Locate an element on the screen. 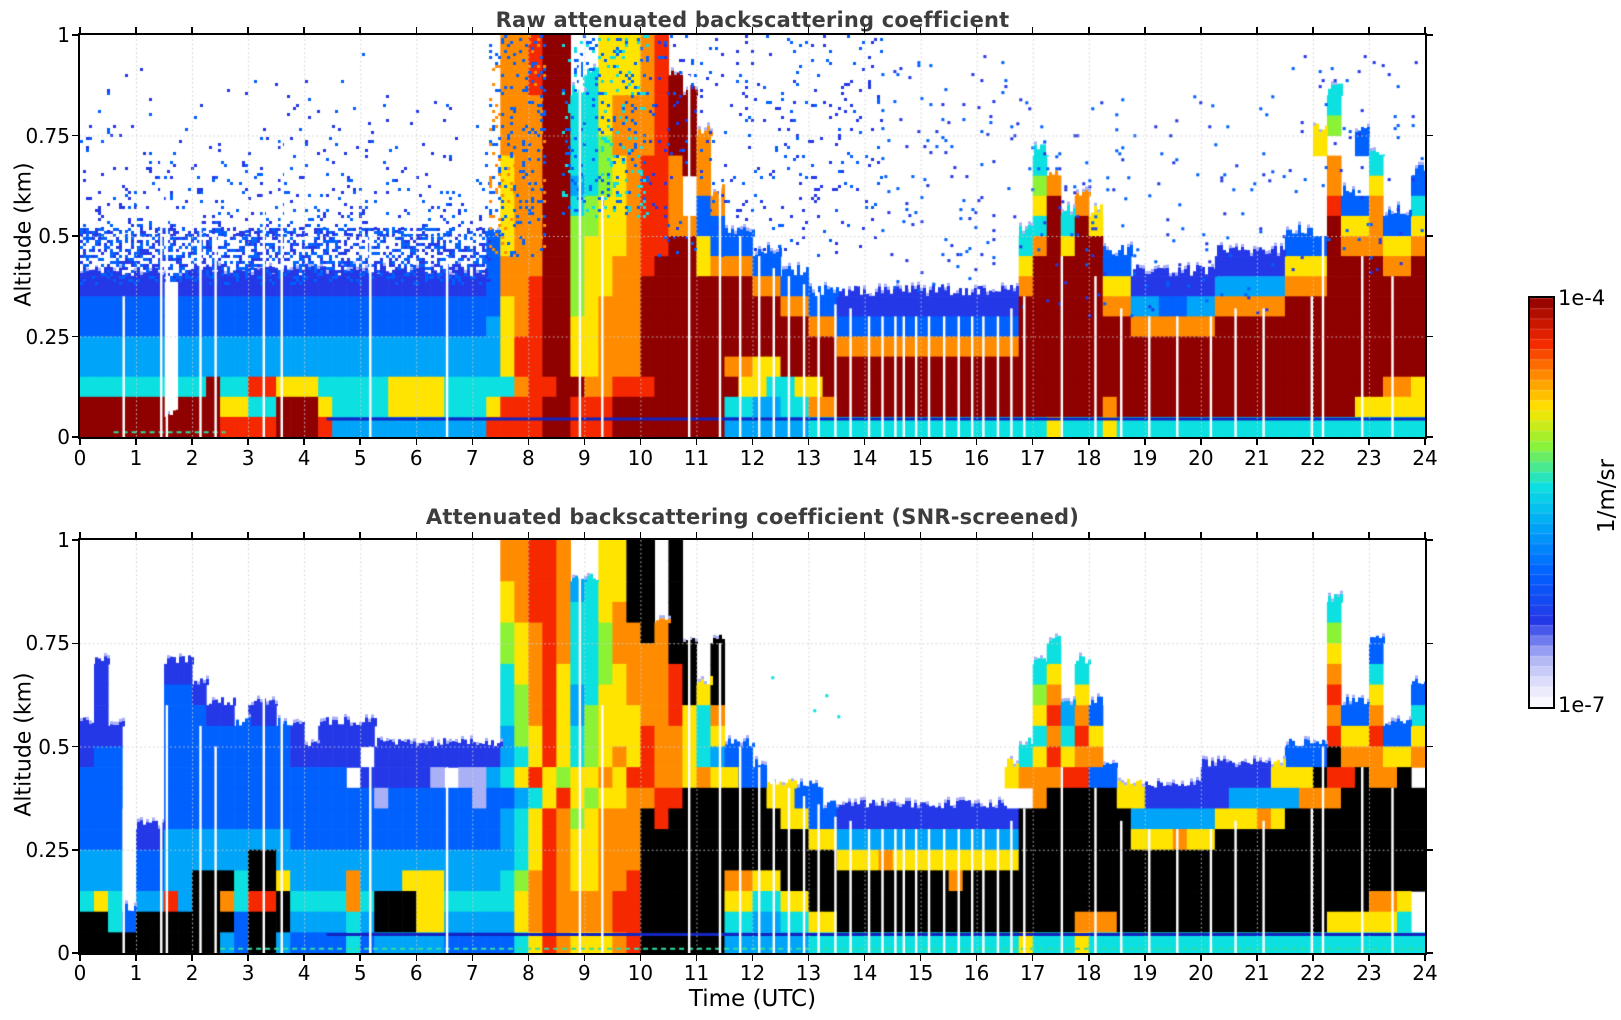 Image resolution: width=1621 pixels, height=1020 pixels. x-axis-label: Time (UTC) is located at coordinates (752, 999).